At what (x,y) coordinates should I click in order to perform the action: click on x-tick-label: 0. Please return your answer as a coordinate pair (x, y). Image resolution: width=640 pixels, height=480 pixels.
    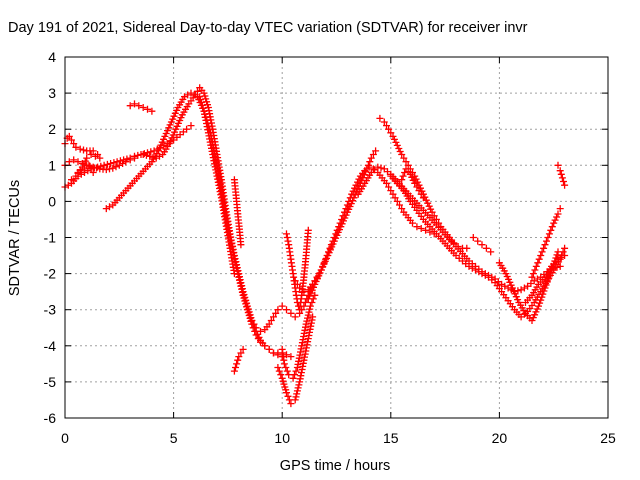
    Looking at the image, I should click on (65, 438).